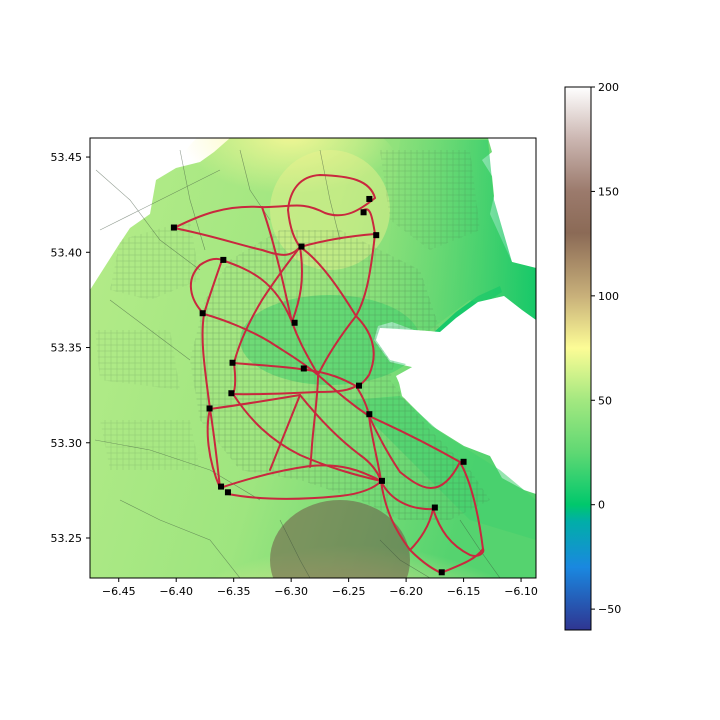 This screenshot has height=720, width=720. What do you see at coordinates (67, 538) in the screenshot?
I see `y-tick-label: 53.25` at bounding box center [67, 538].